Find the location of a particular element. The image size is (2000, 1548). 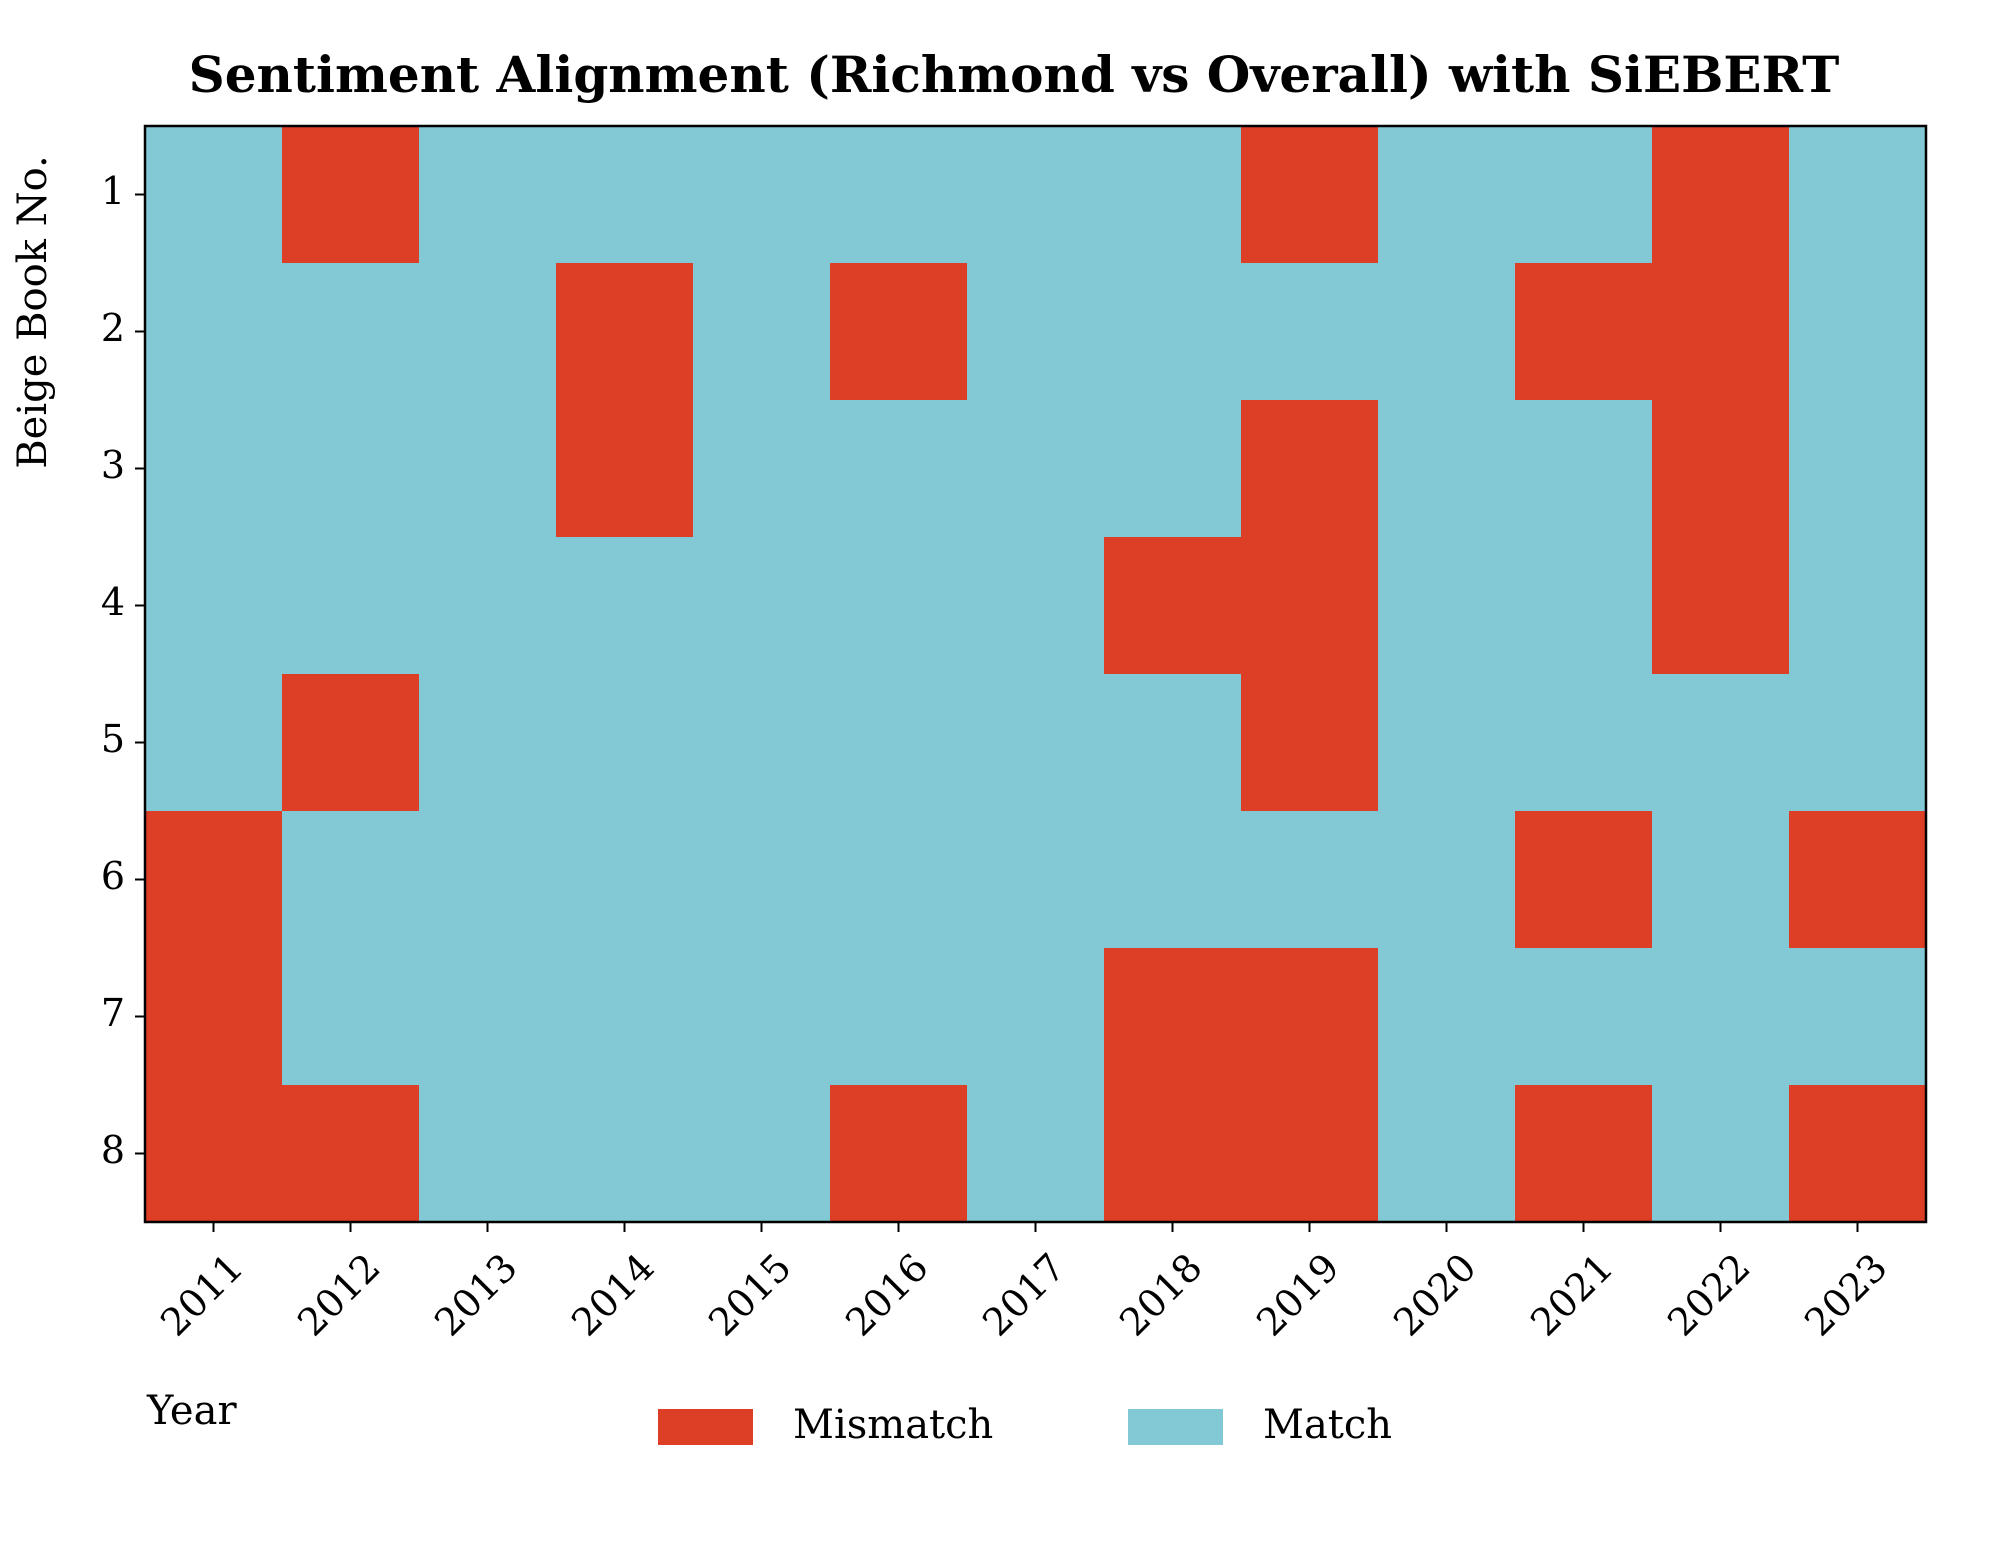

legend-swatch is located at coordinates (1175, 1427).